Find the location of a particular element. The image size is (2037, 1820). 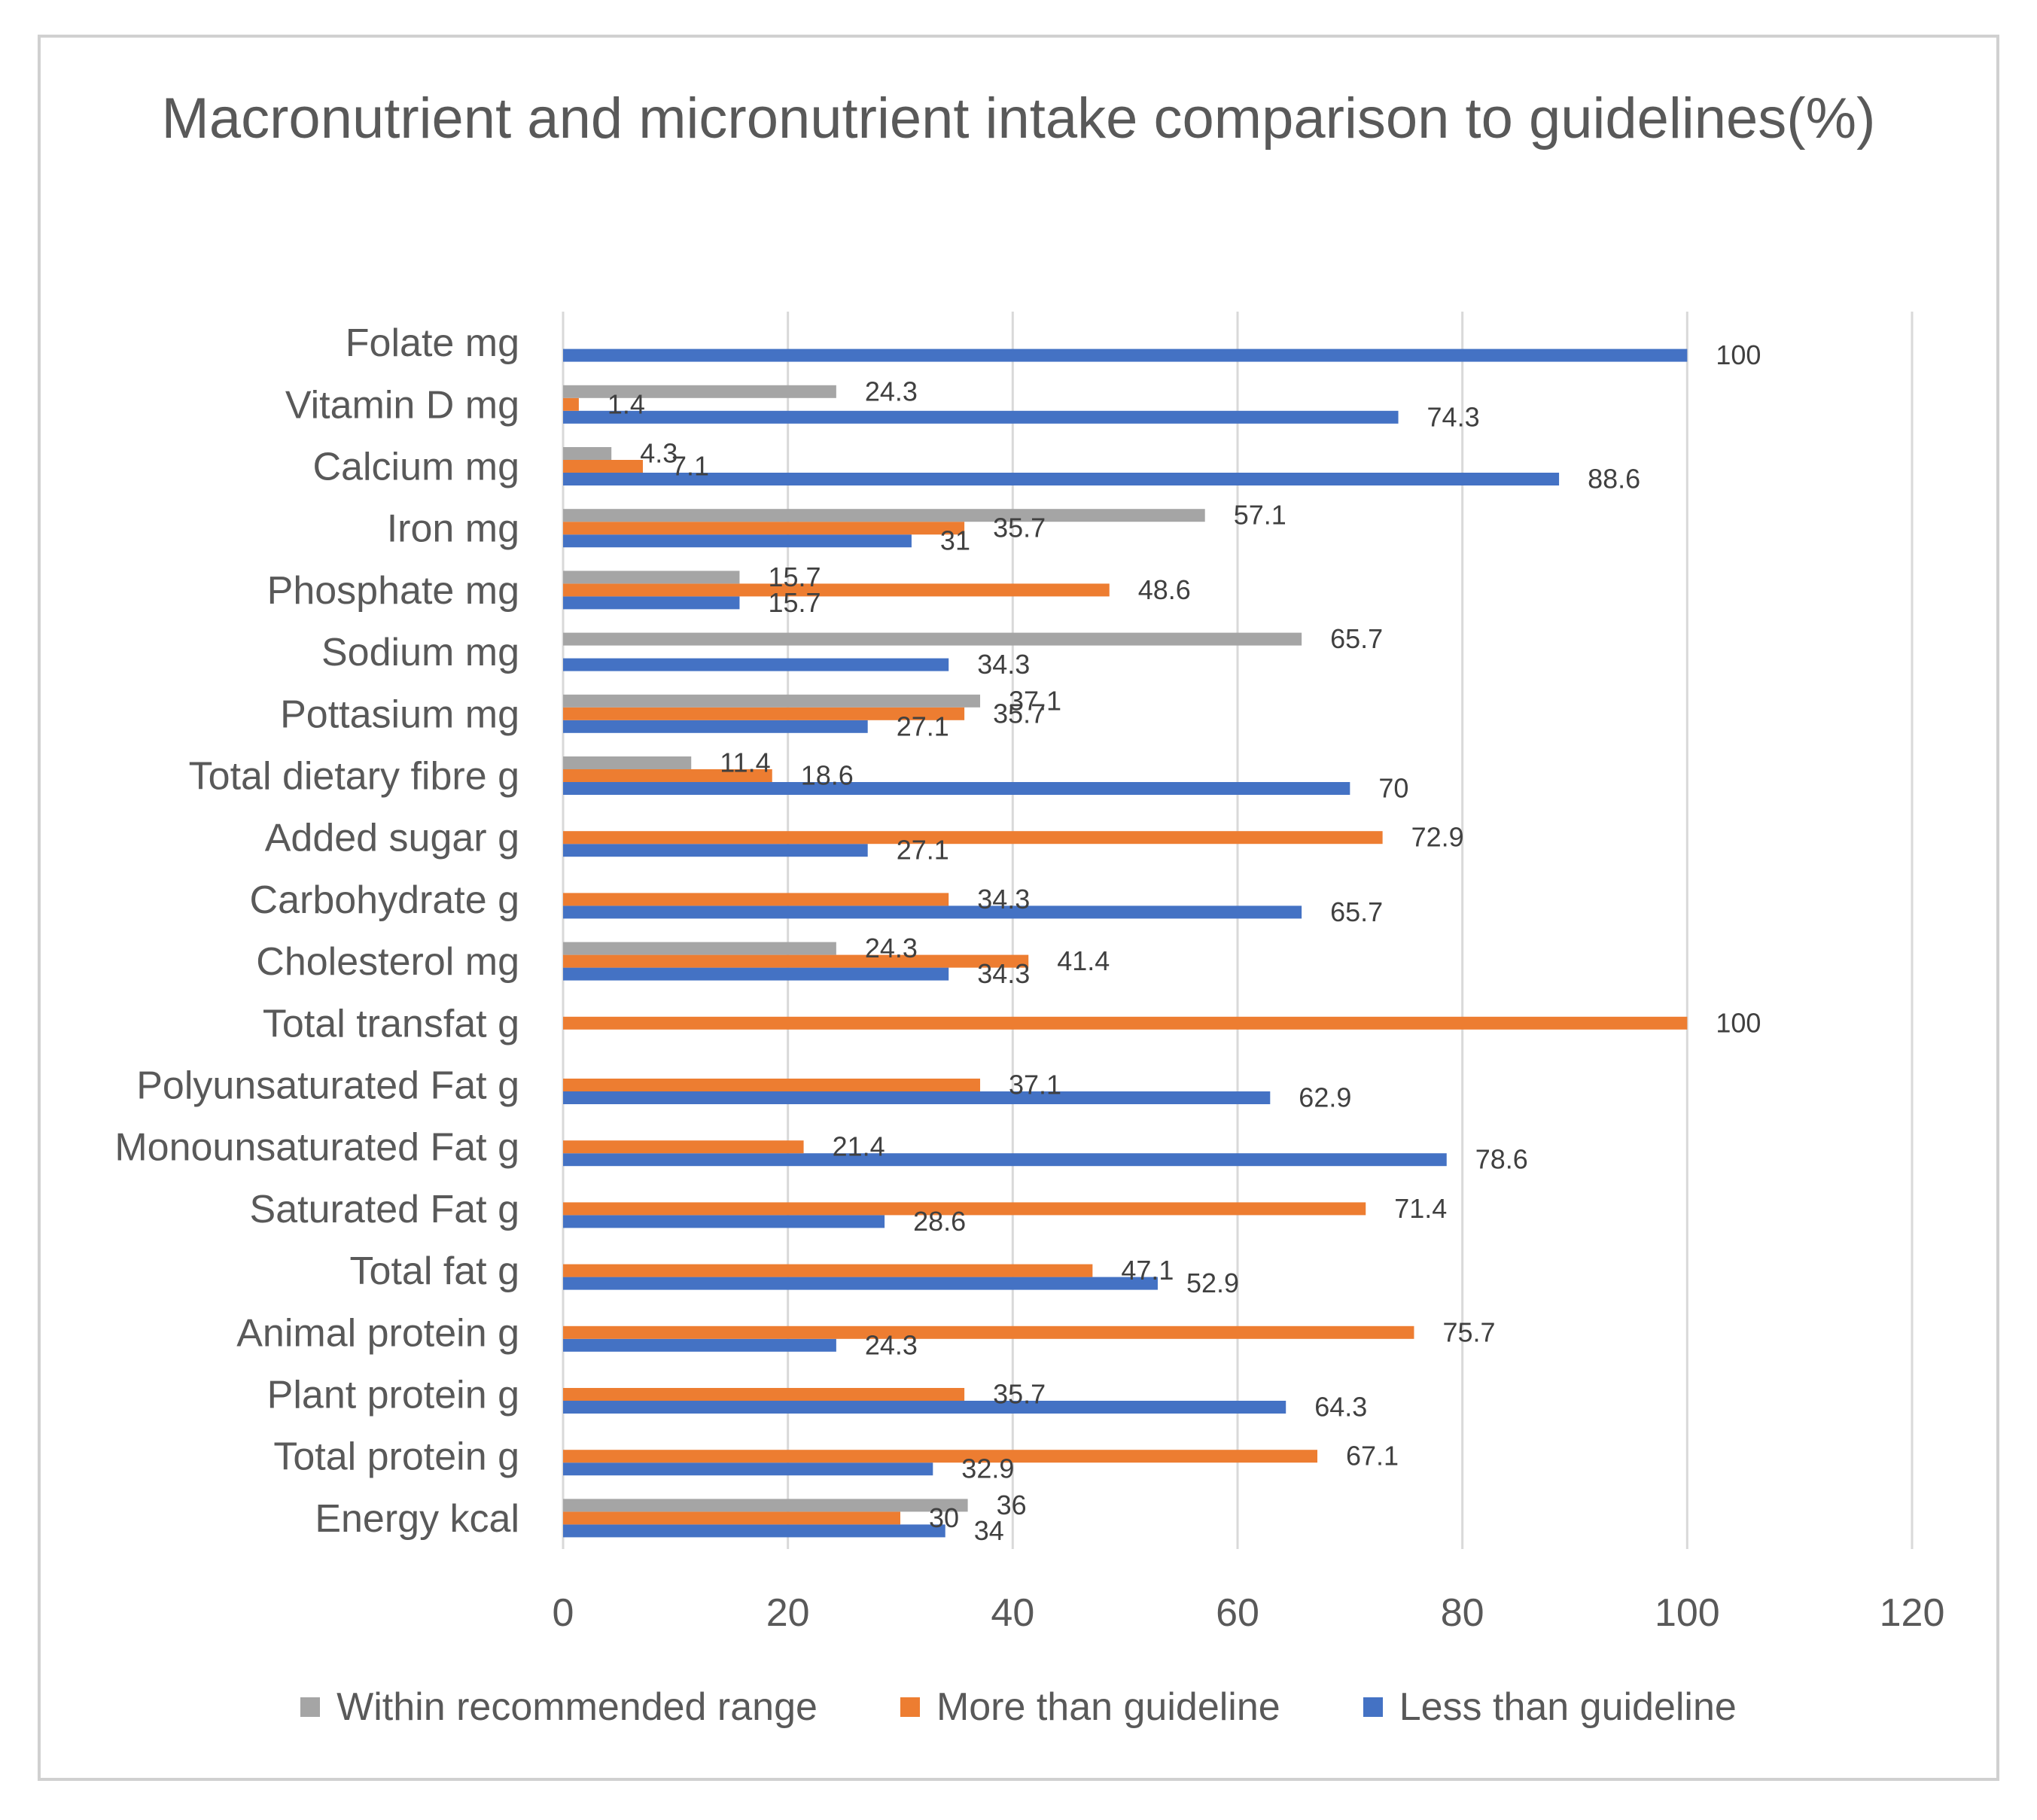

legend-label: Within recommended range is located at coordinates (577, 1707).